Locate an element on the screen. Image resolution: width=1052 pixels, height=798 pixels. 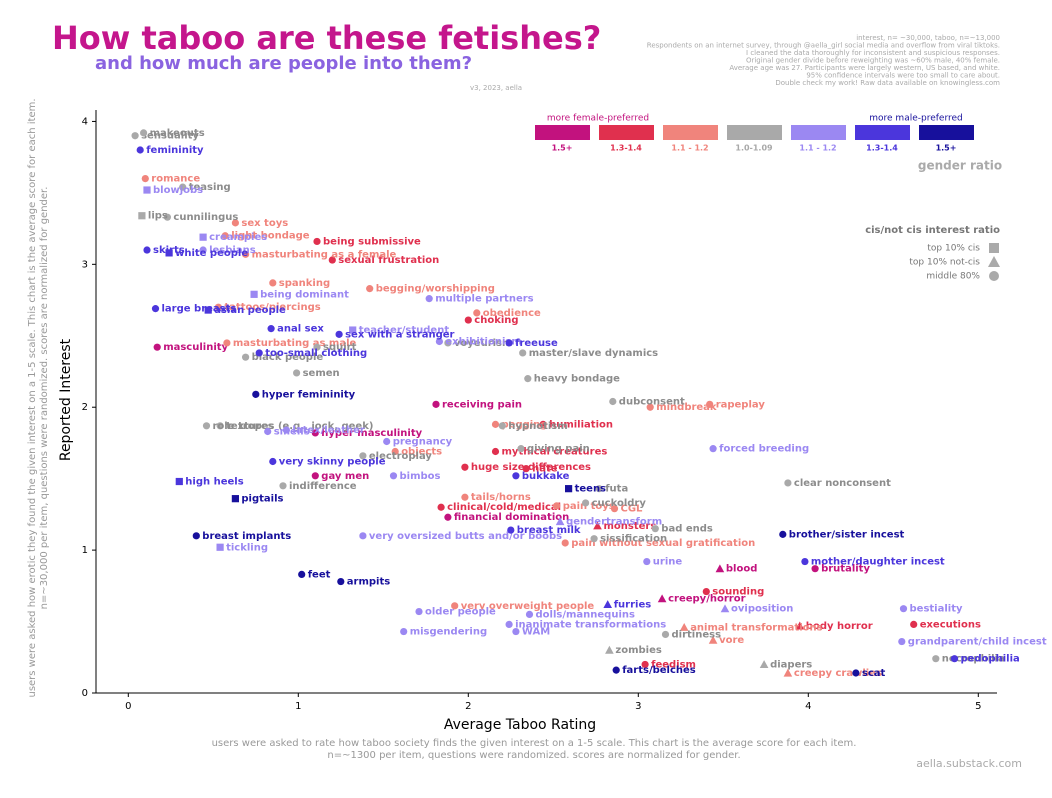
legend-label: 1.3-1.4 is located at coordinates (882, 148).